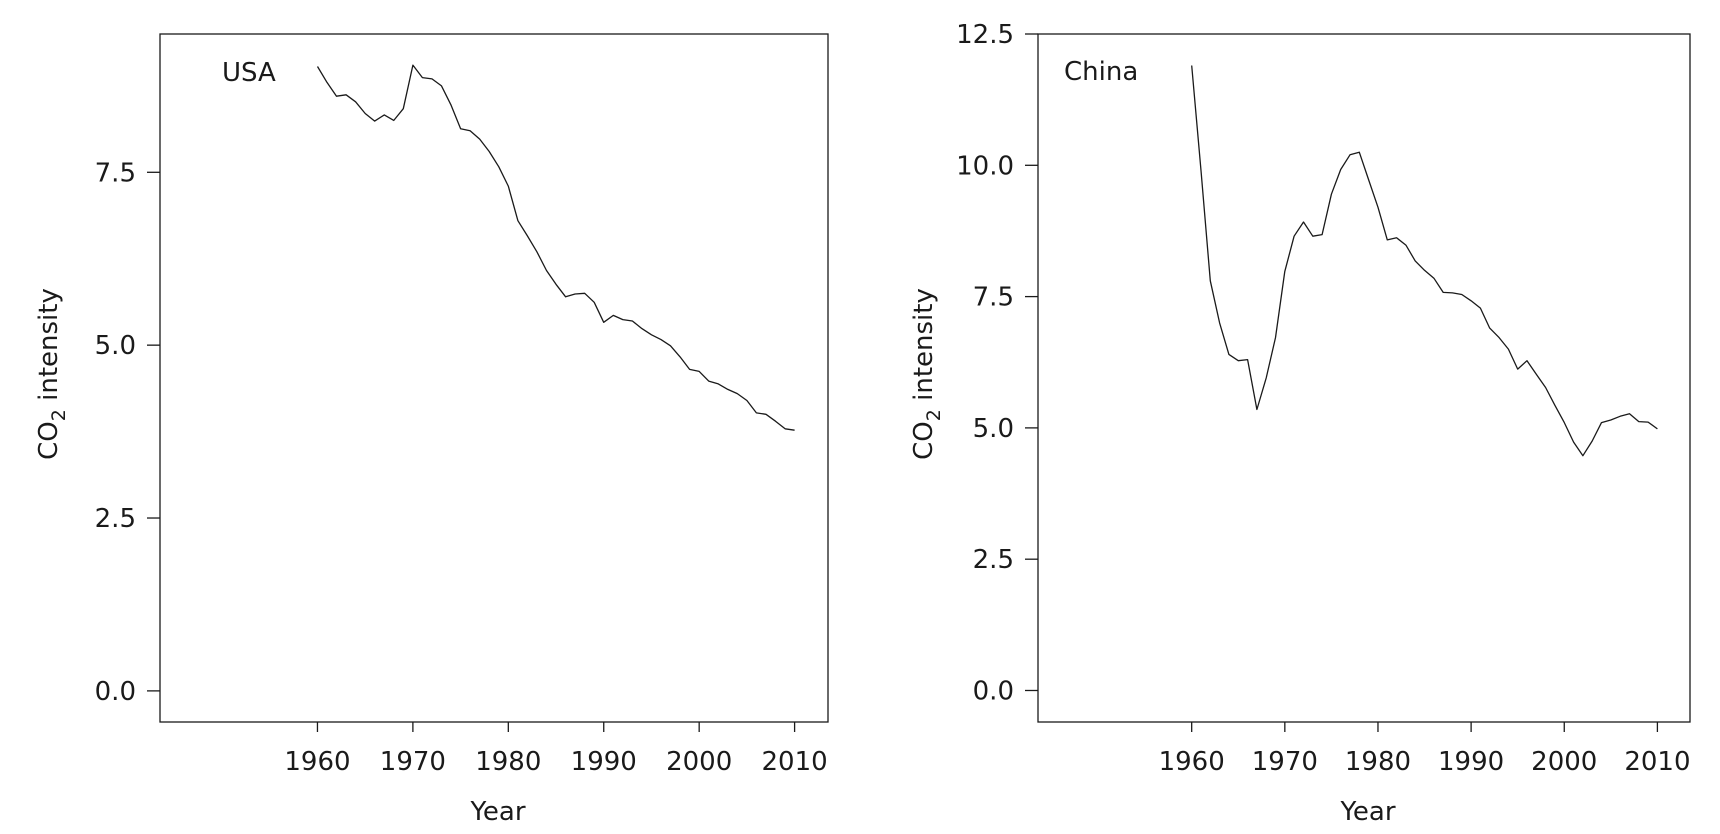  What do you see at coordinates (985, 35) in the screenshot?
I see `y-tick-label: 12.5` at bounding box center [985, 35].